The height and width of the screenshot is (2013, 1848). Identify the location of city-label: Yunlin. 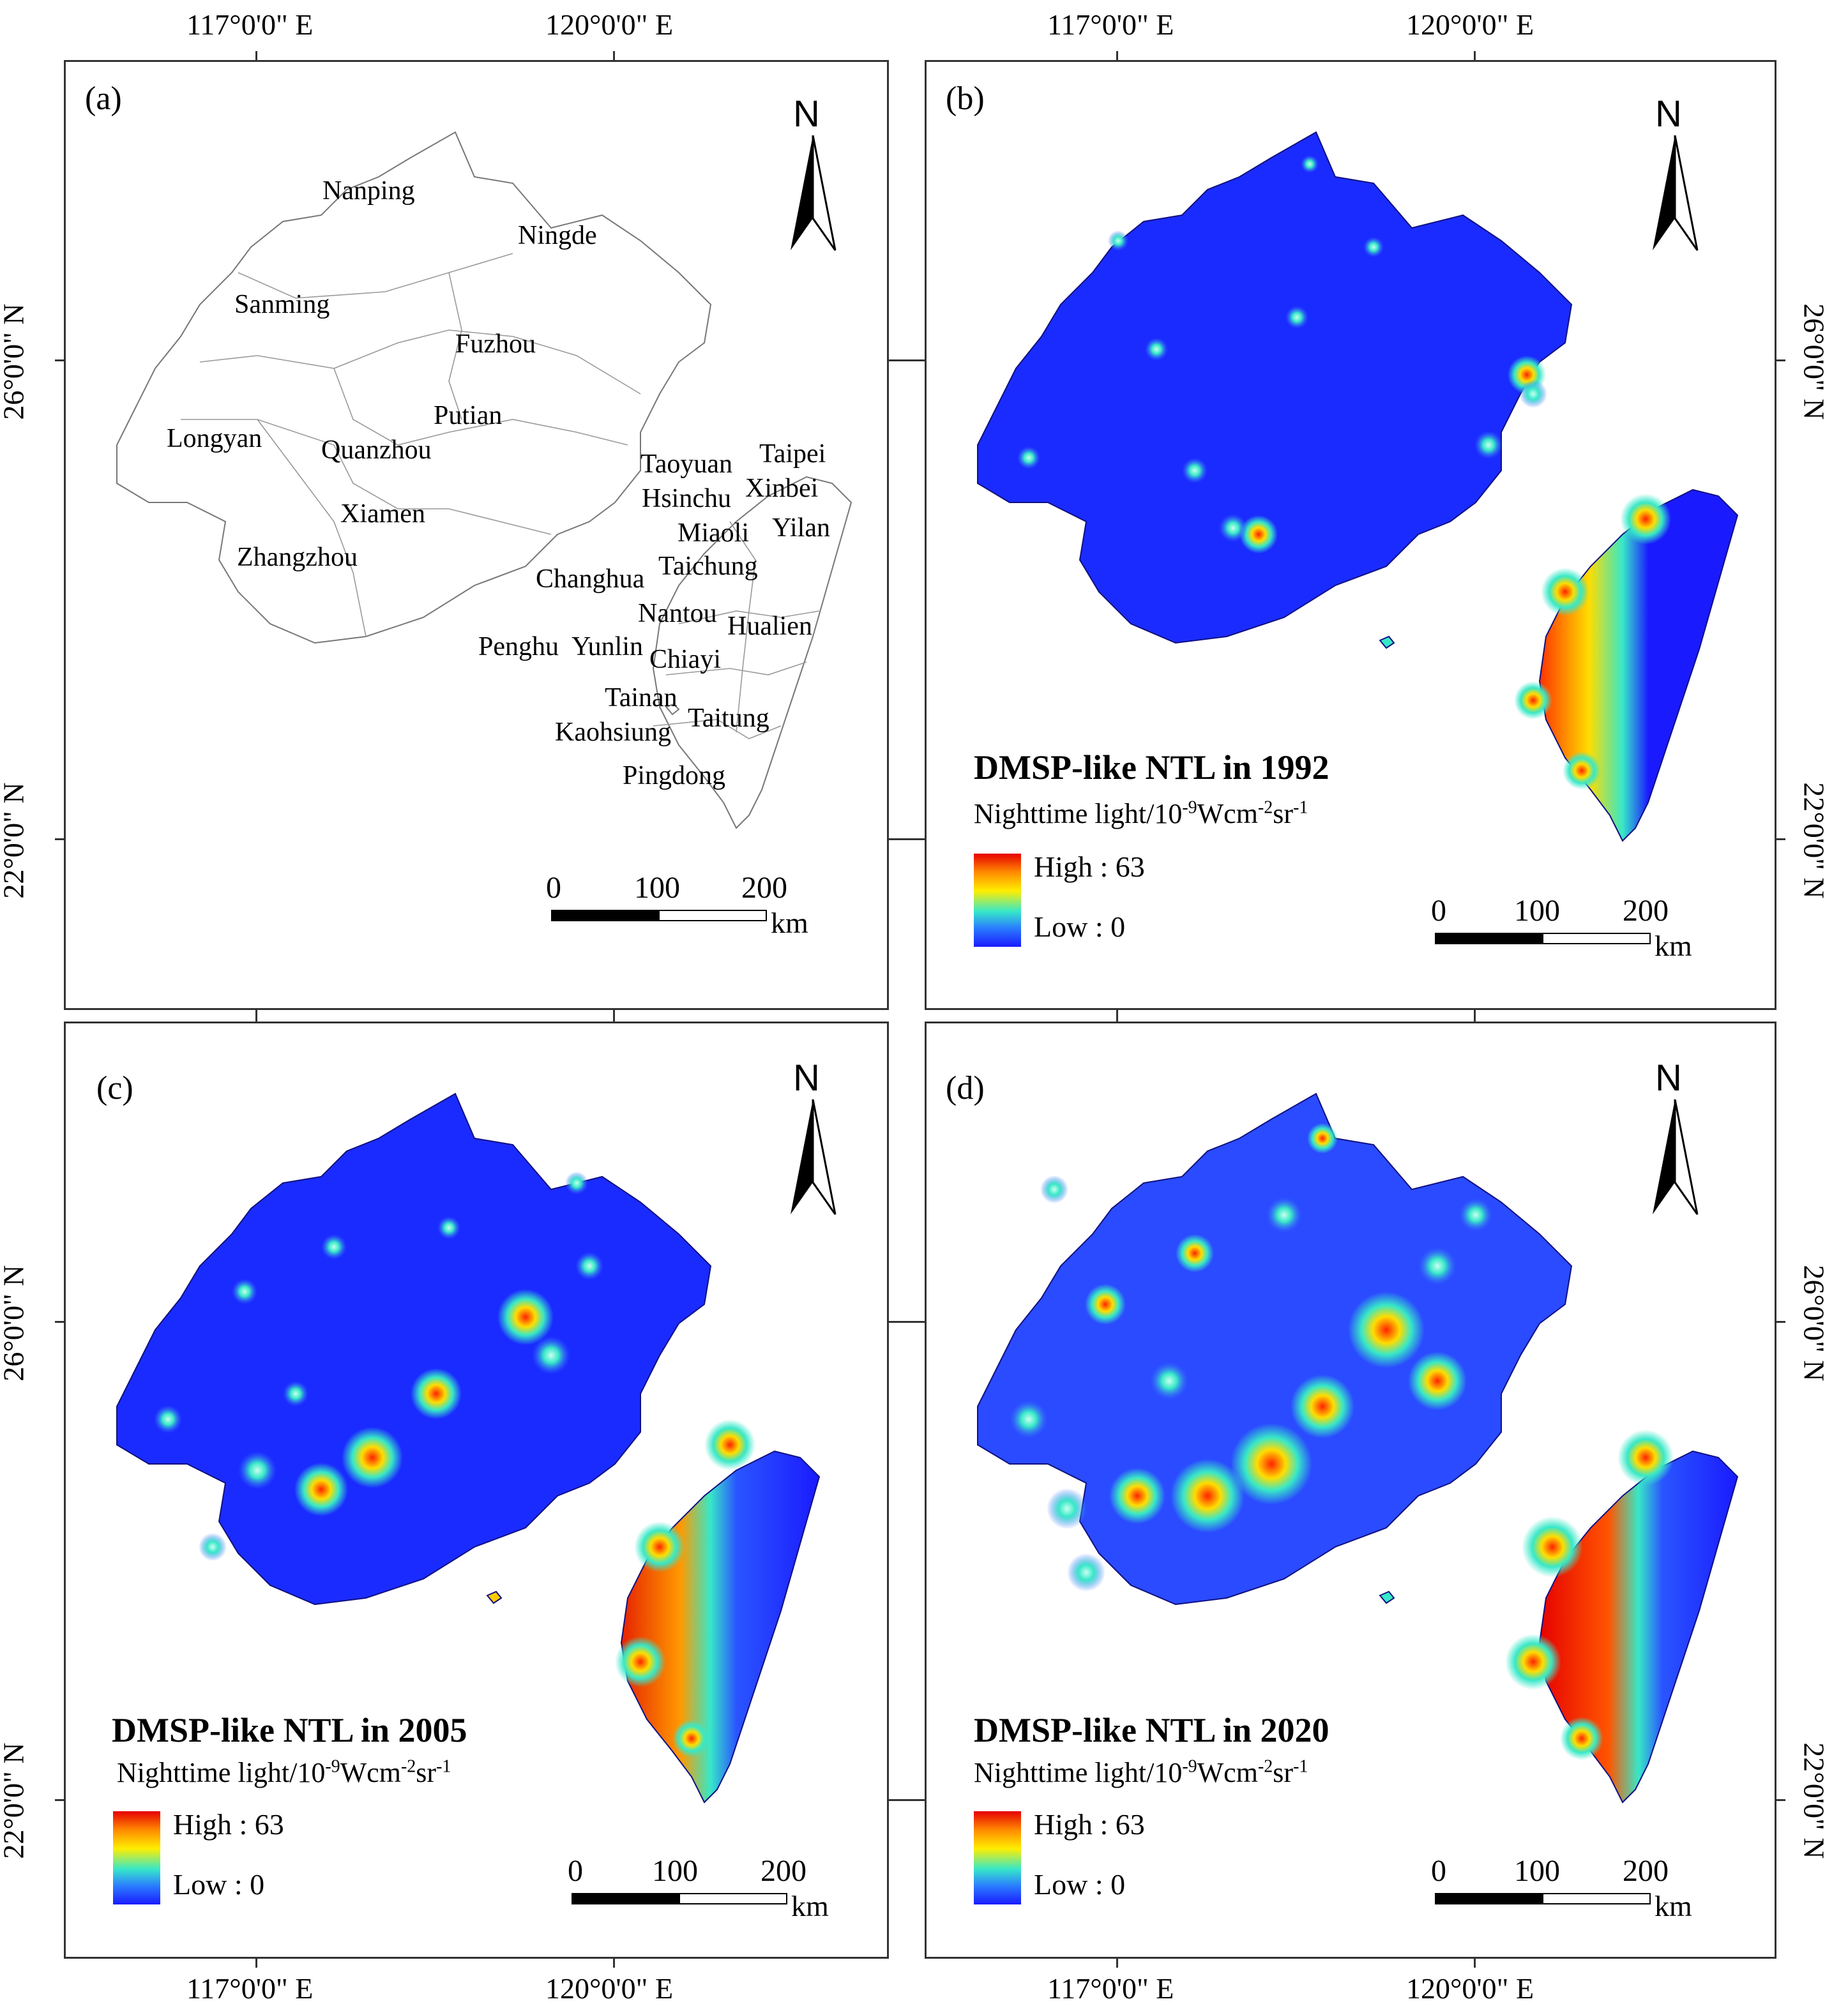
(608, 647).